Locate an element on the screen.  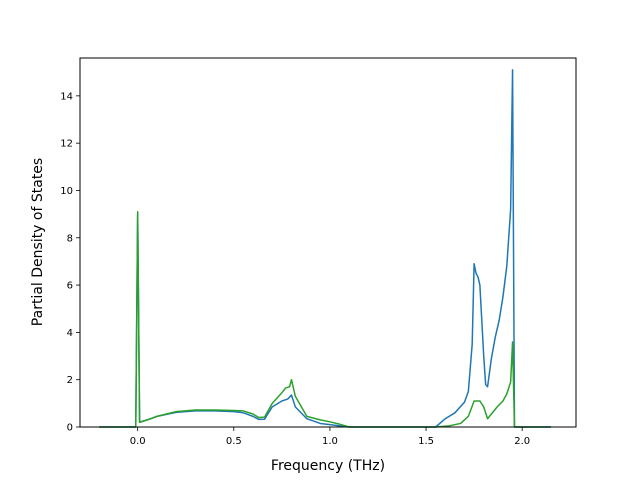
y-tick-label: 6 is located at coordinates (70, 286).